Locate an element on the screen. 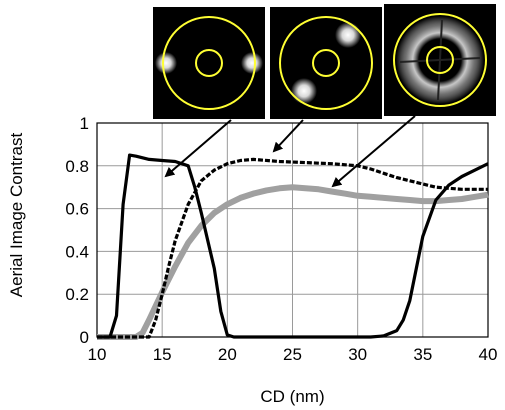  y-tick-label: 0.6 is located at coordinates (77, 209).